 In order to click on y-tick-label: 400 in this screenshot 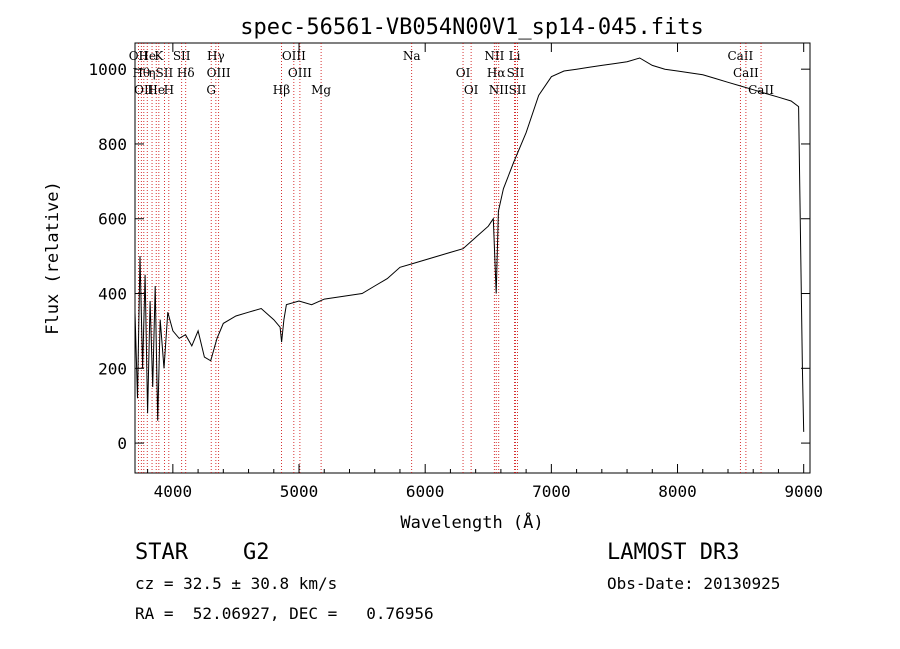, I will do `click(112, 294)`.